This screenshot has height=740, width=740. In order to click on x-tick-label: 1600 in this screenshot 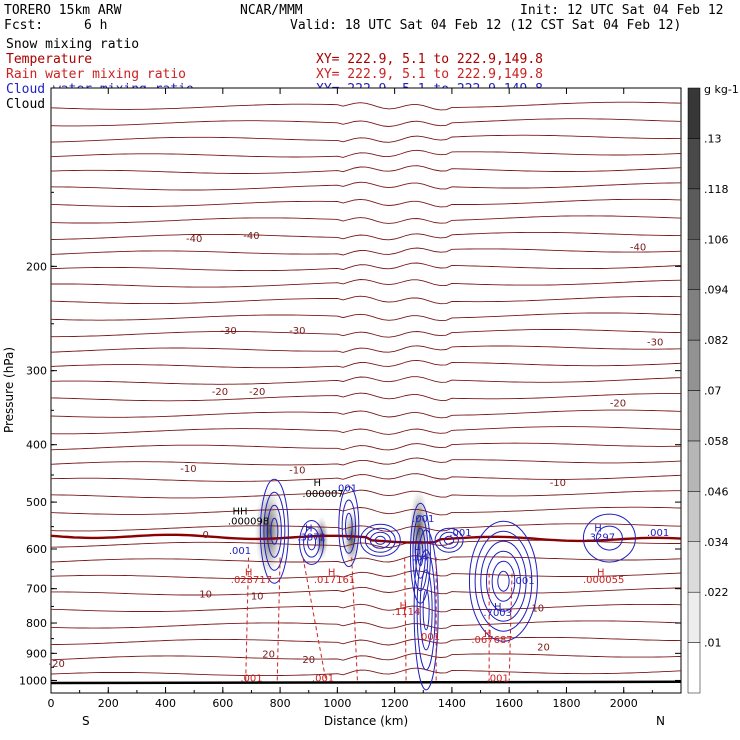, I will do `click(509, 703)`.